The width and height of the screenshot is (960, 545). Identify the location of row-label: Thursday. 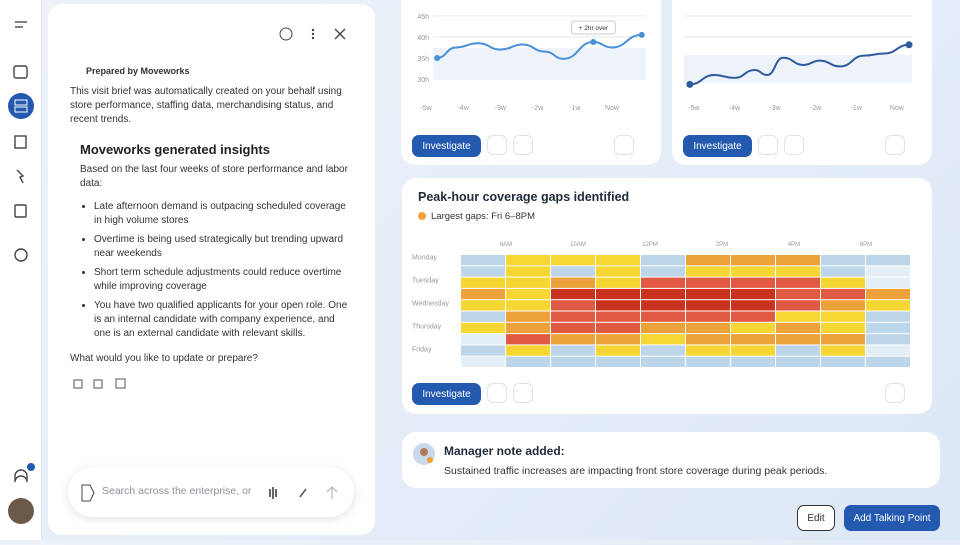
(427, 327).